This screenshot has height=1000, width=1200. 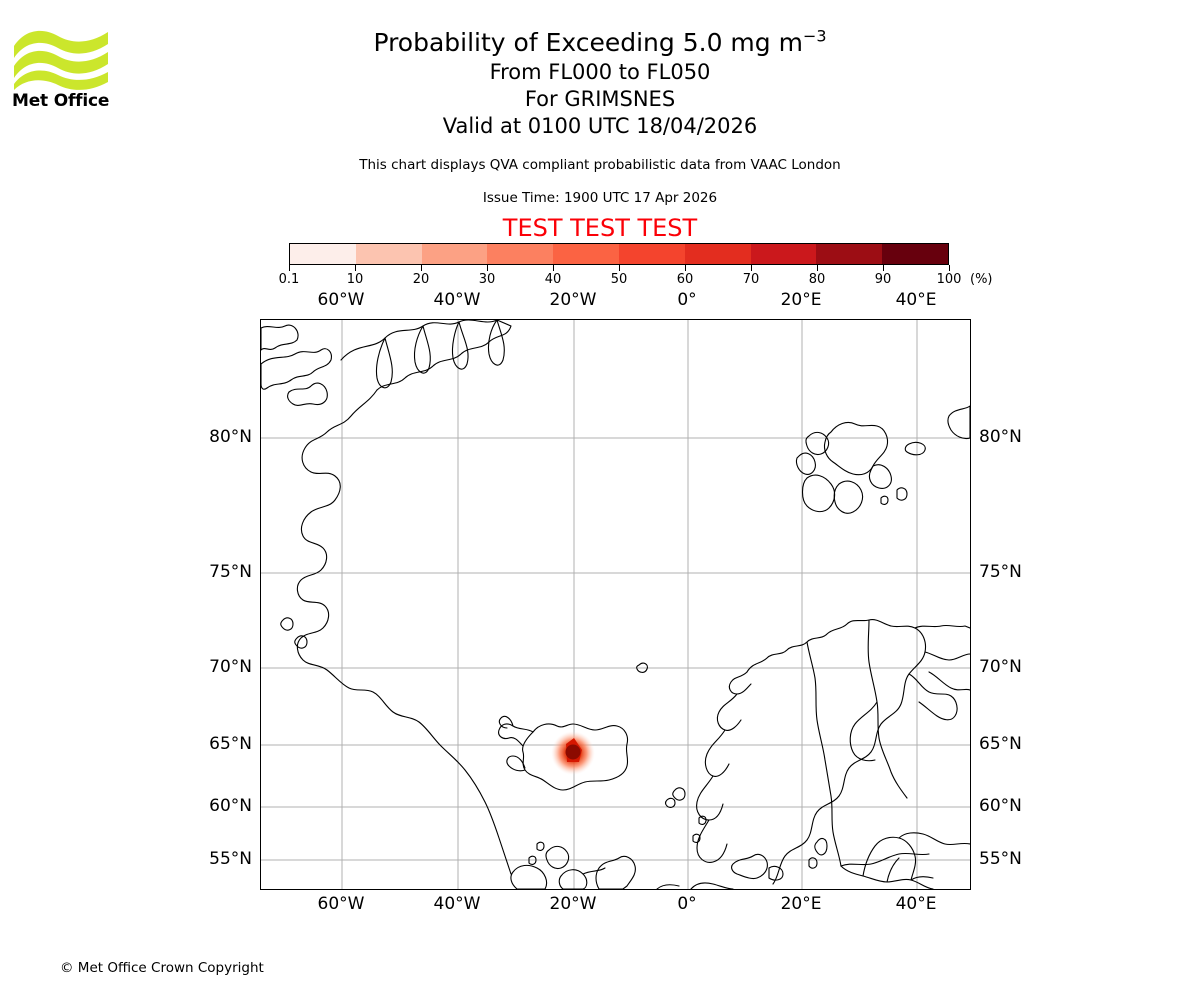 I want to click on met-office-logo-text: Met Office, so click(x=61, y=101).